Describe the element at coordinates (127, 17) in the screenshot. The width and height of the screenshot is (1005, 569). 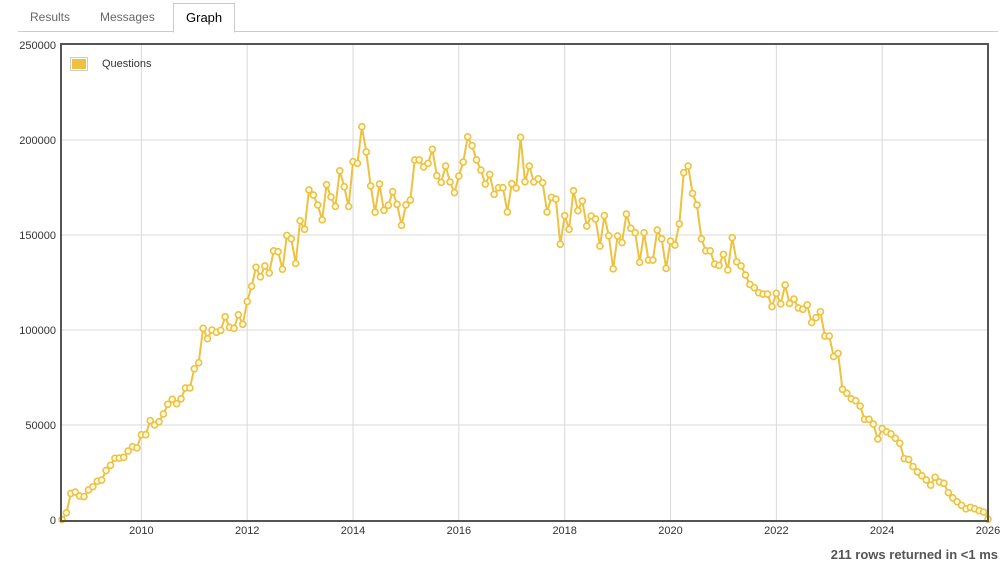
I see `tab-messages: Messages` at that location.